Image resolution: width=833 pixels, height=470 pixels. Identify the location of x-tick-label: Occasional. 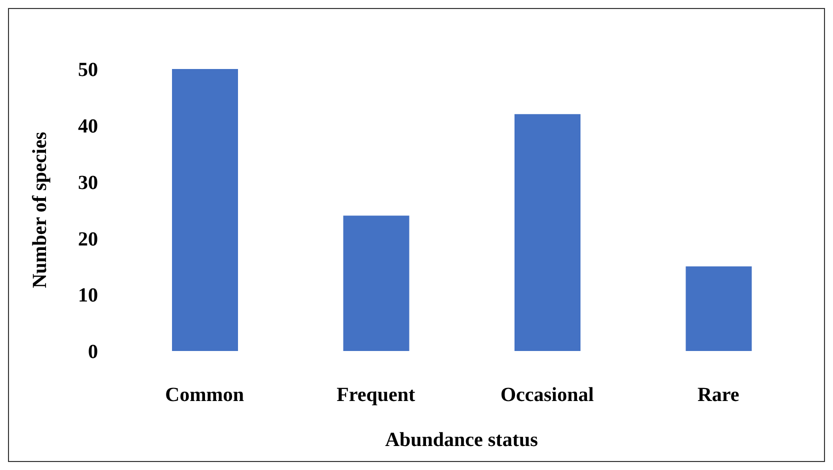
(547, 395).